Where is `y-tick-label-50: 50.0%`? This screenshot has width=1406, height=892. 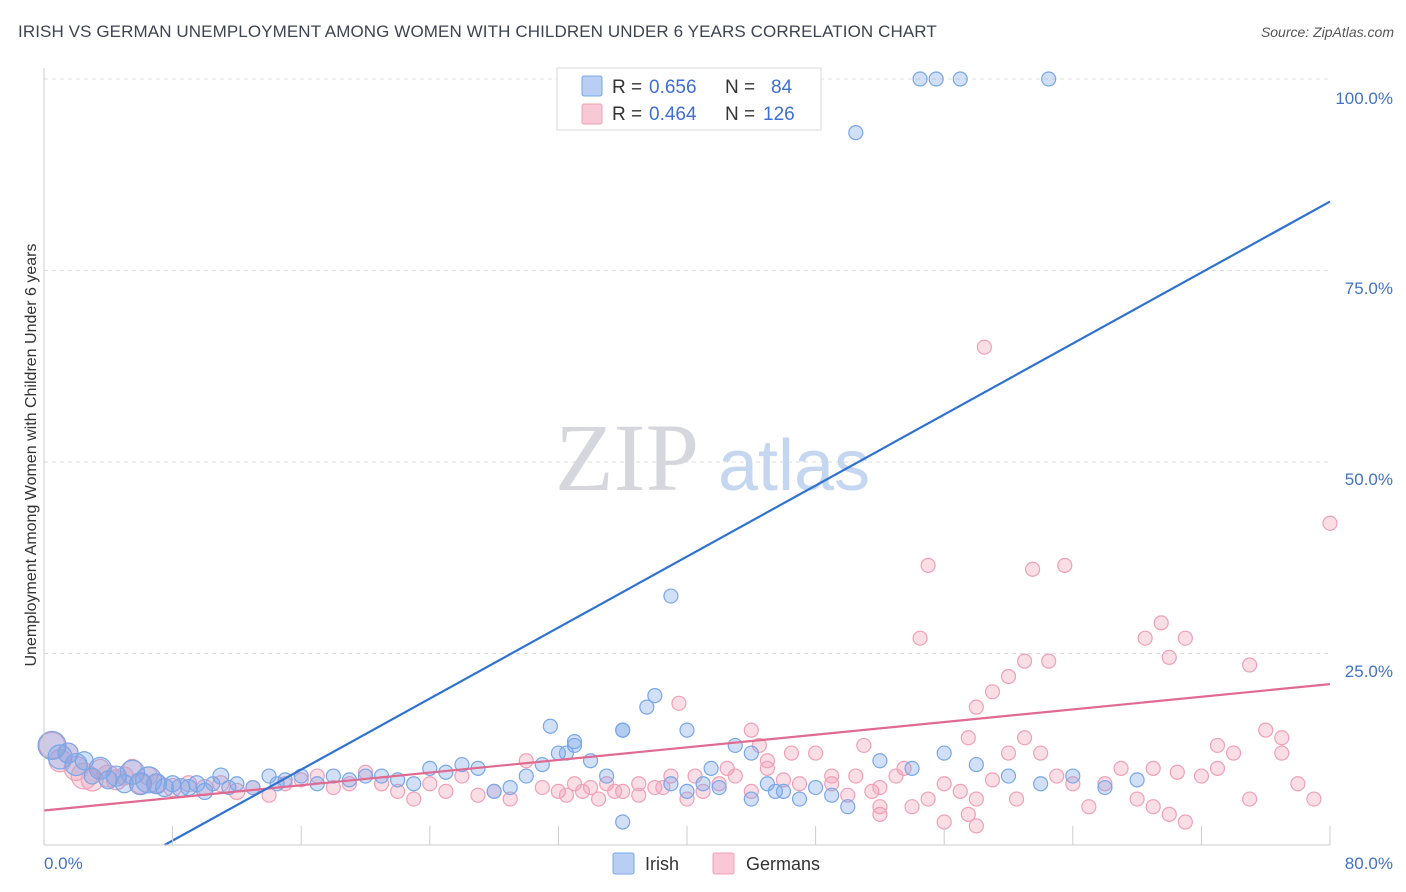
y-tick-label-50: 50.0% is located at coordinates (1369, 479).